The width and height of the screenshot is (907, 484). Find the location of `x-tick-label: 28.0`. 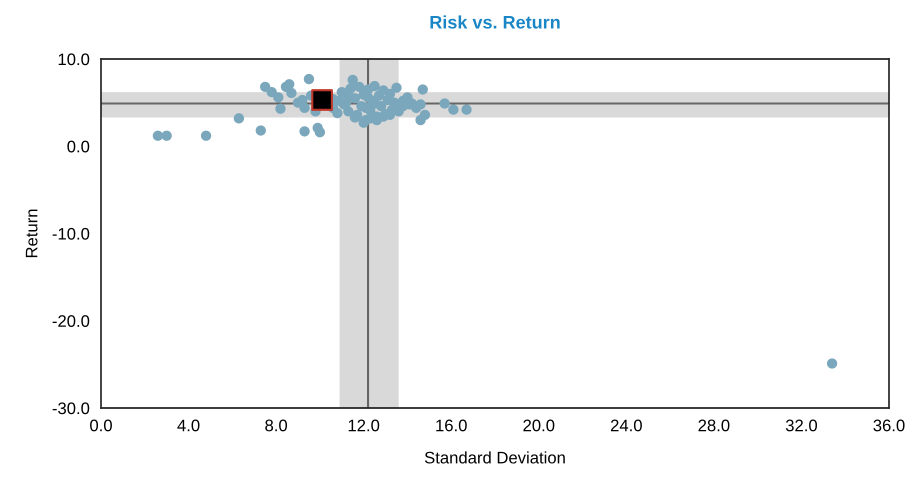

x-tick-label: 28.0 is located at coordinates (714, 426).